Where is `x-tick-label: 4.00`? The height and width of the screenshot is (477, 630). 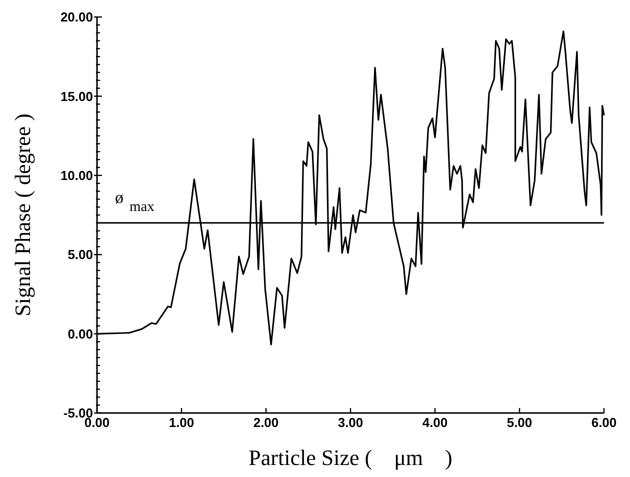 x-tick-label: 4.00 is located at coordinates (435, 422).